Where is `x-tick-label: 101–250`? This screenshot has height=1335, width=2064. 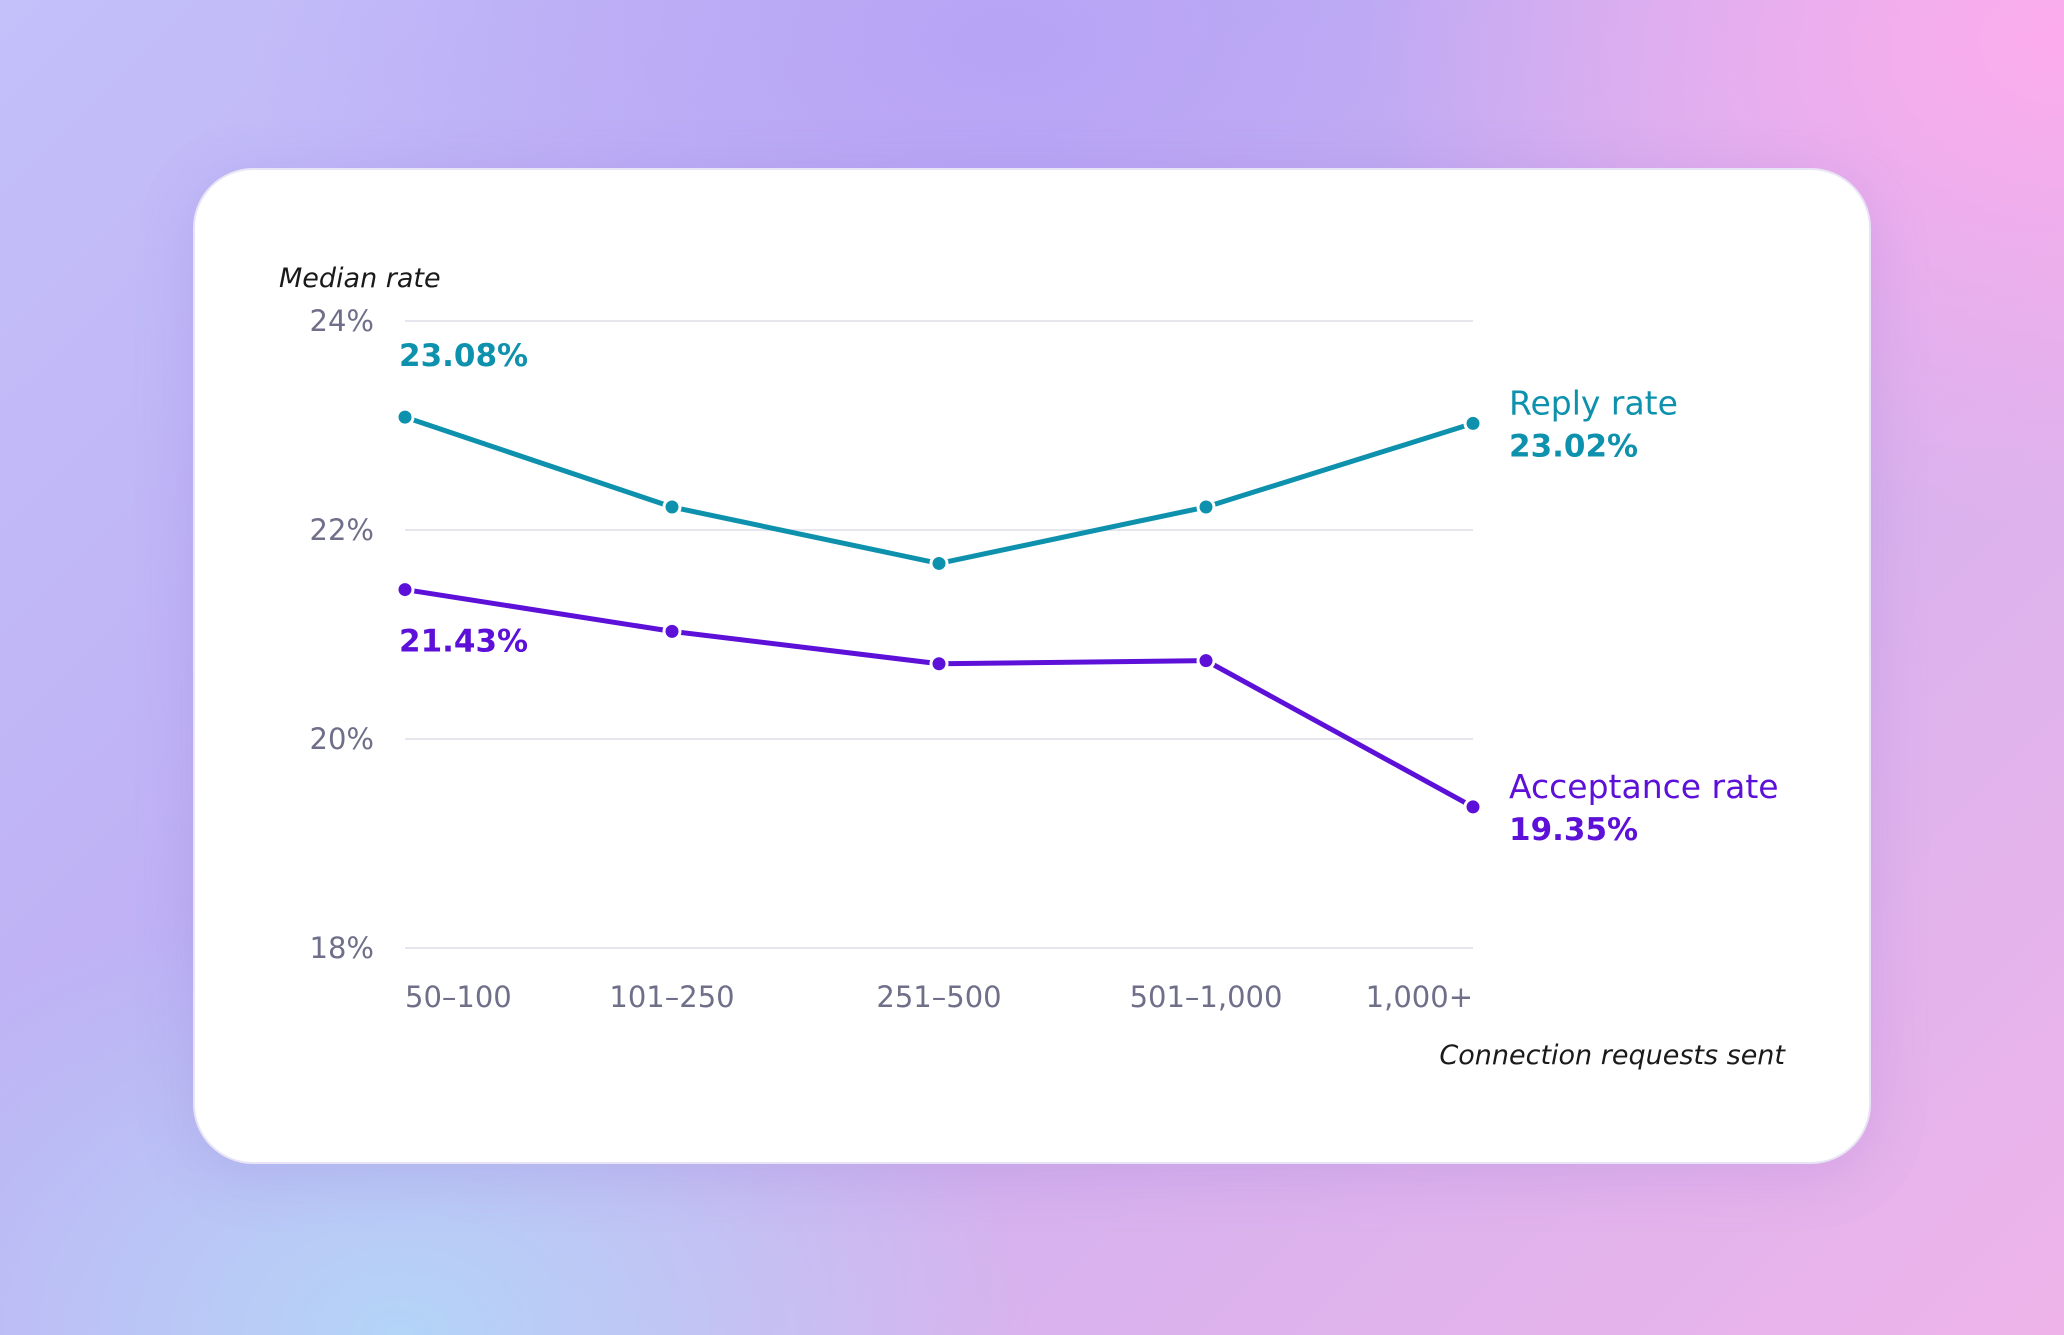 x-tick-label: 101–250 is located at coordinates (671, 997).